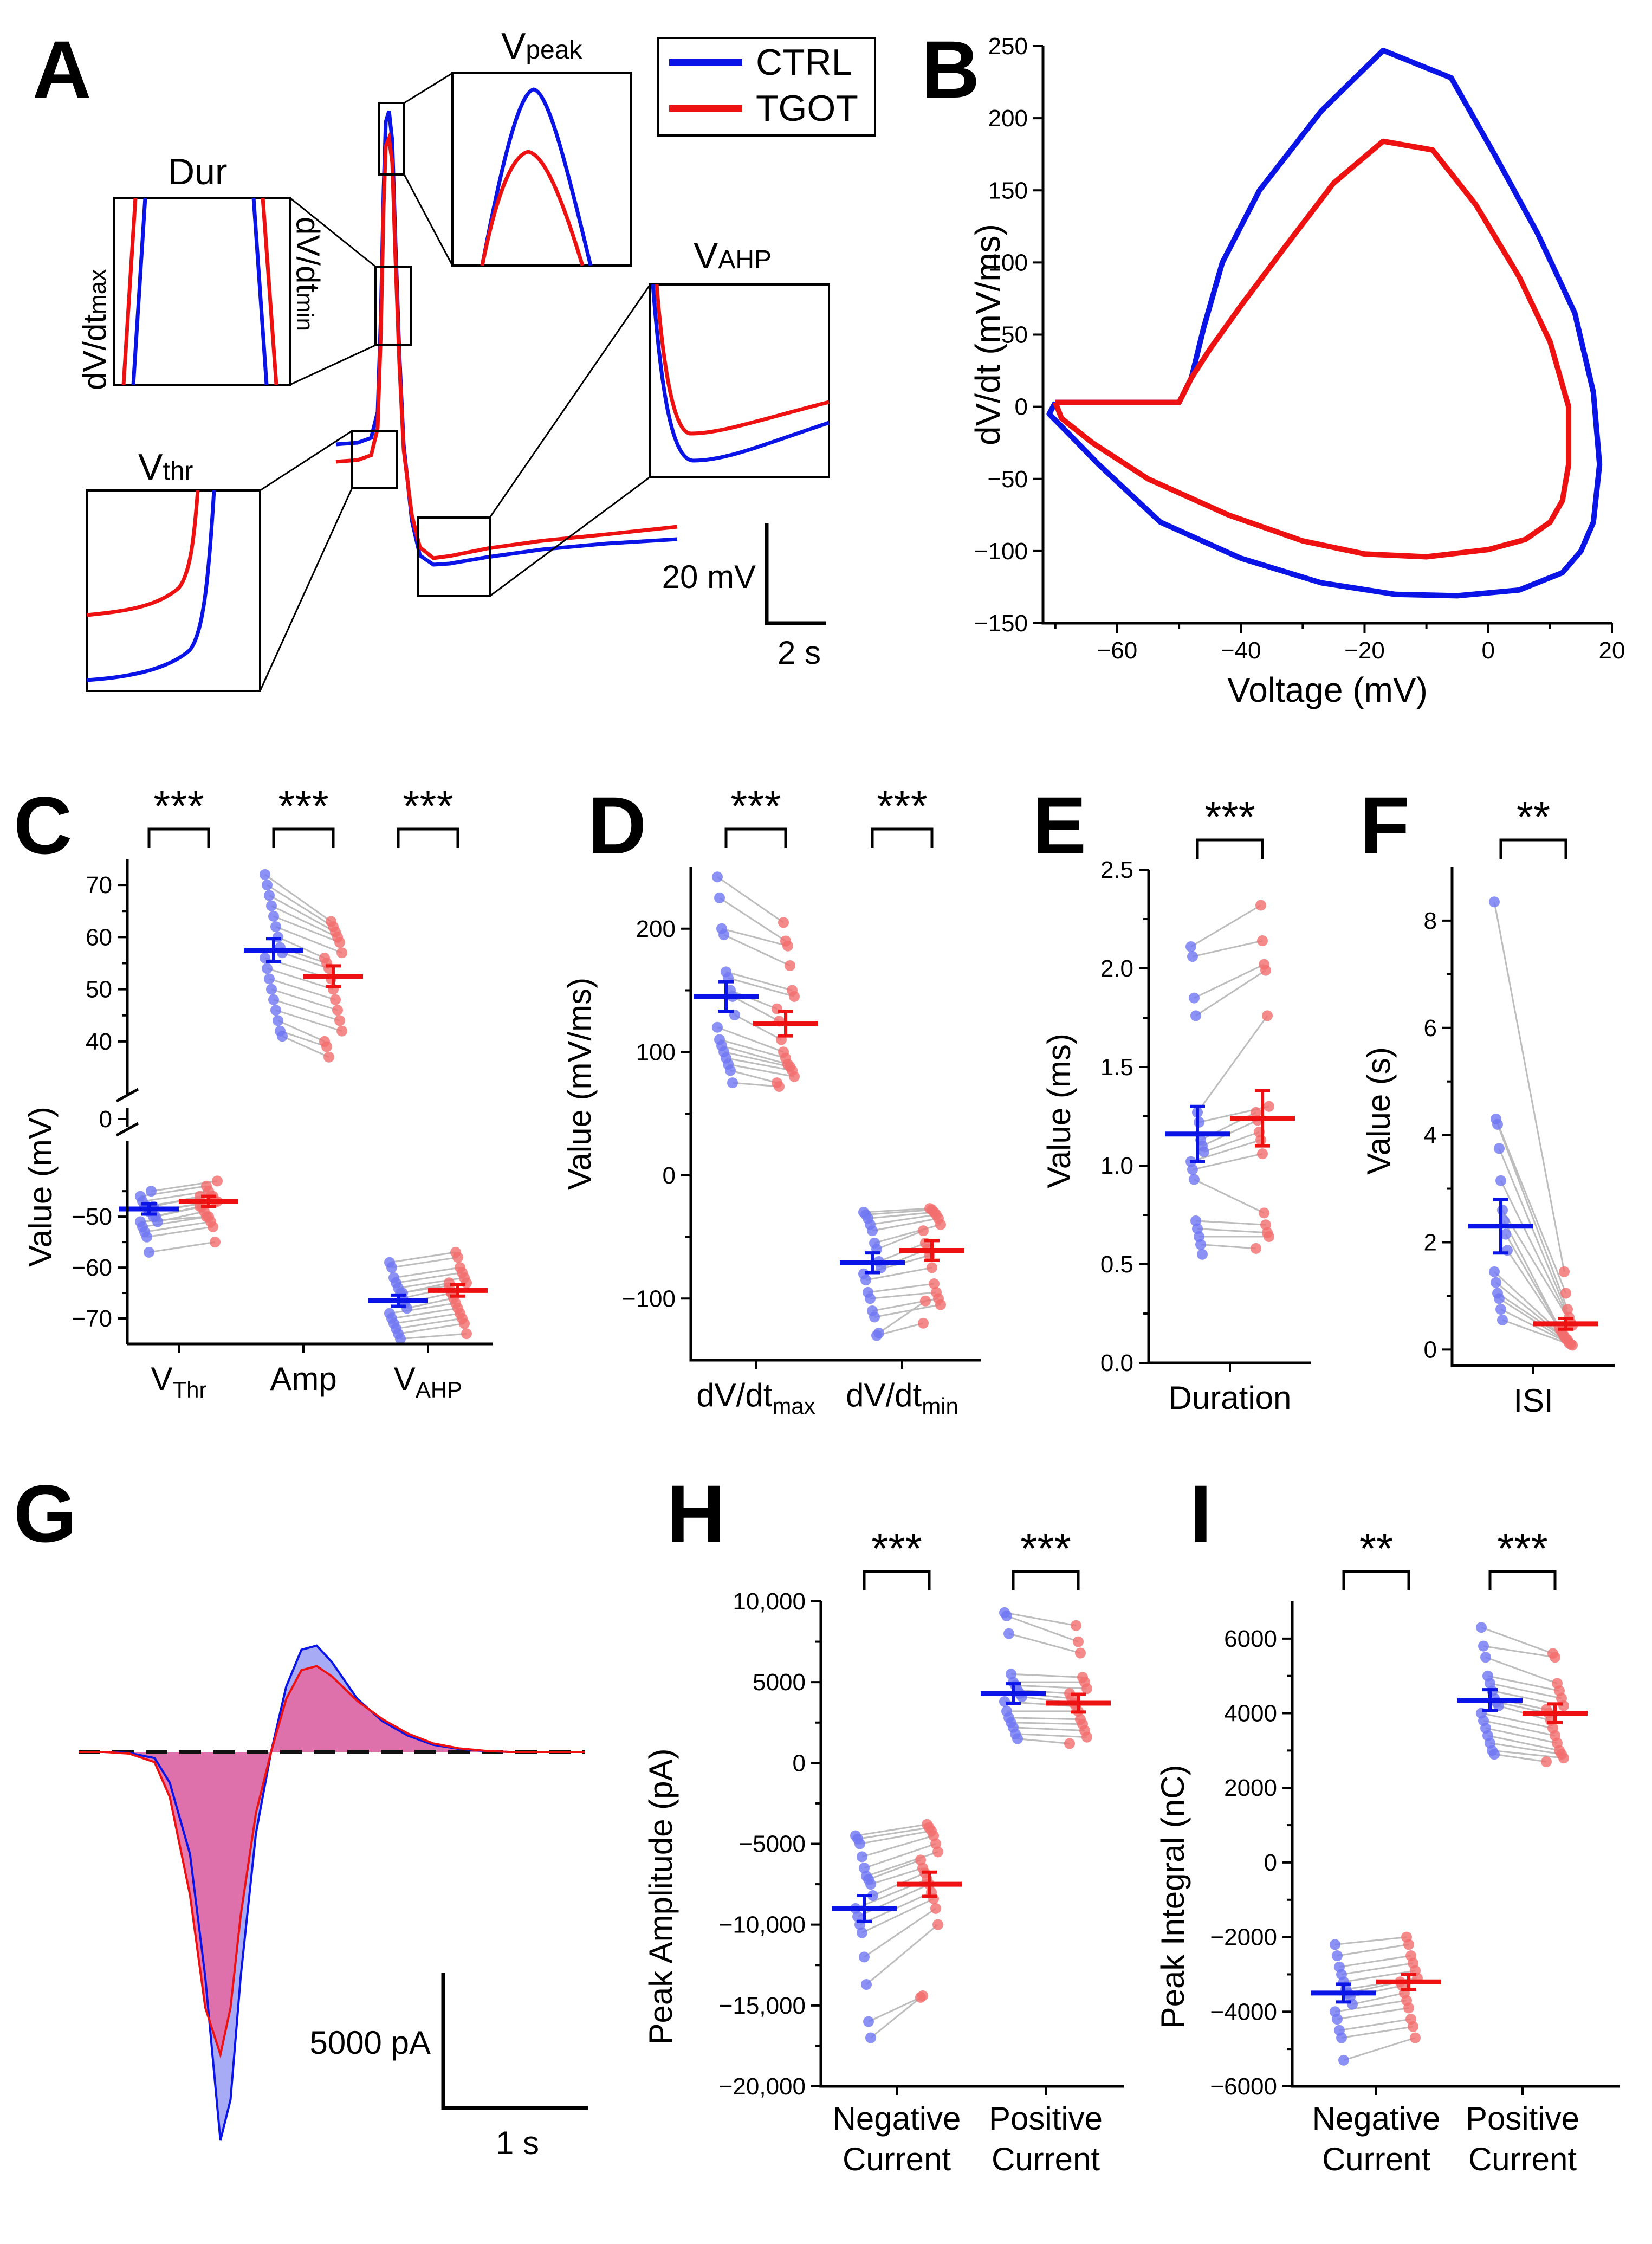  Describe the element at coordinates (1364, 650) in the screenshot. I see `tick-label-b-x: −20` at that location.